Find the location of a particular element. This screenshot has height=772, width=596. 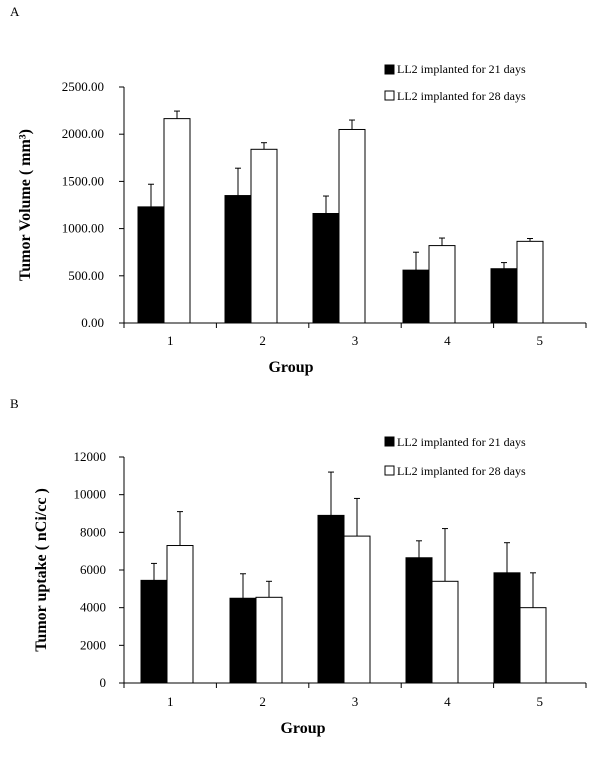

y-tick-label: 8000 is located at coordinates (93, 531).